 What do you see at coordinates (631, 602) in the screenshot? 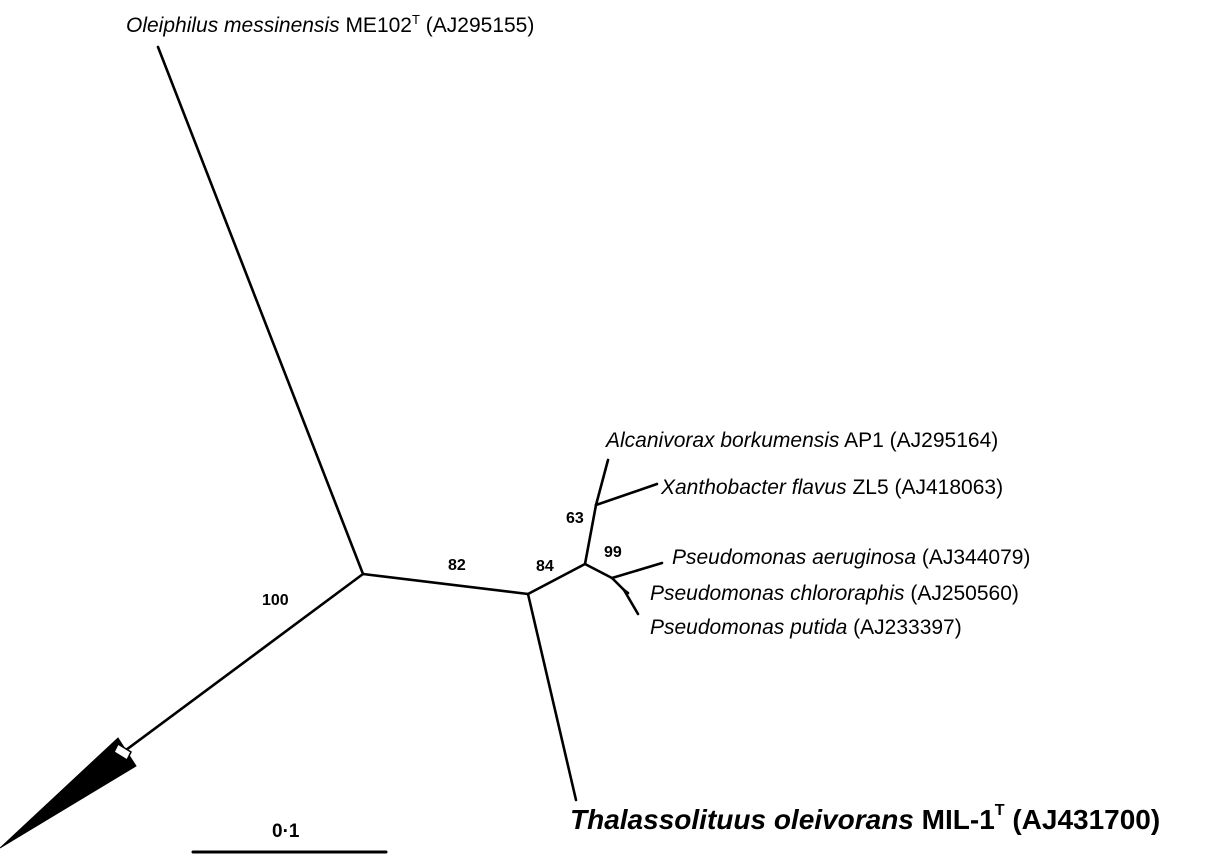
I see `branch-p-putida` at bounding box center [631, 602].